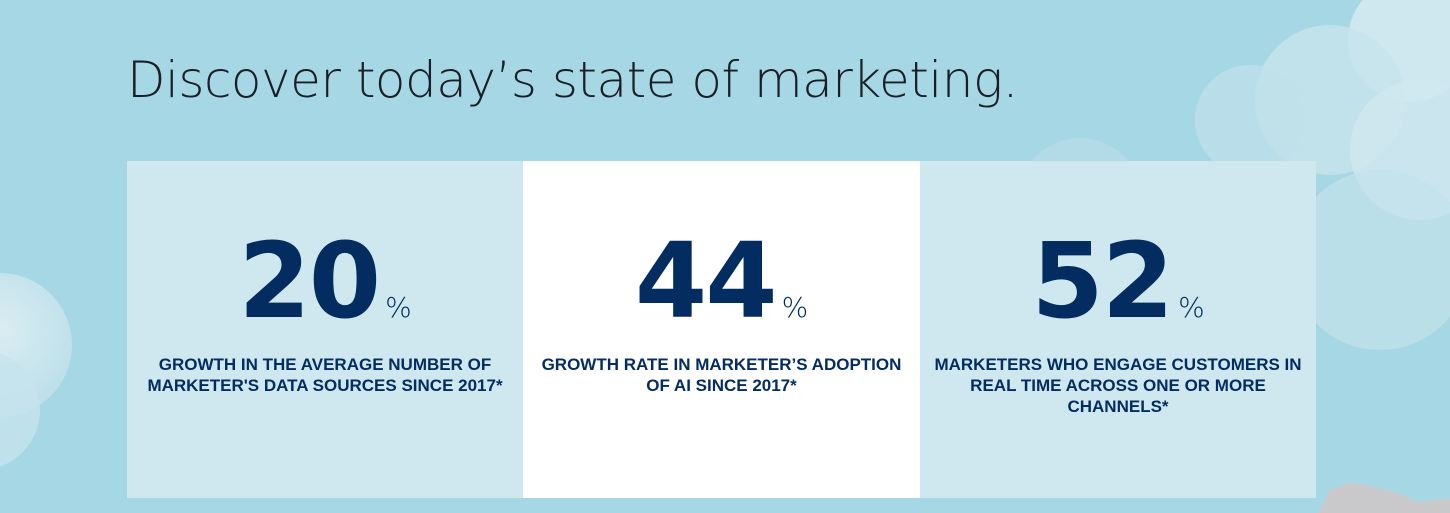  What do you see at coordinates (325, 364) in the screenshot?
I see `stat-caption-line: GROWTH IN THE AVERAGE NUMBER OF` at bounding box center [325, 364].